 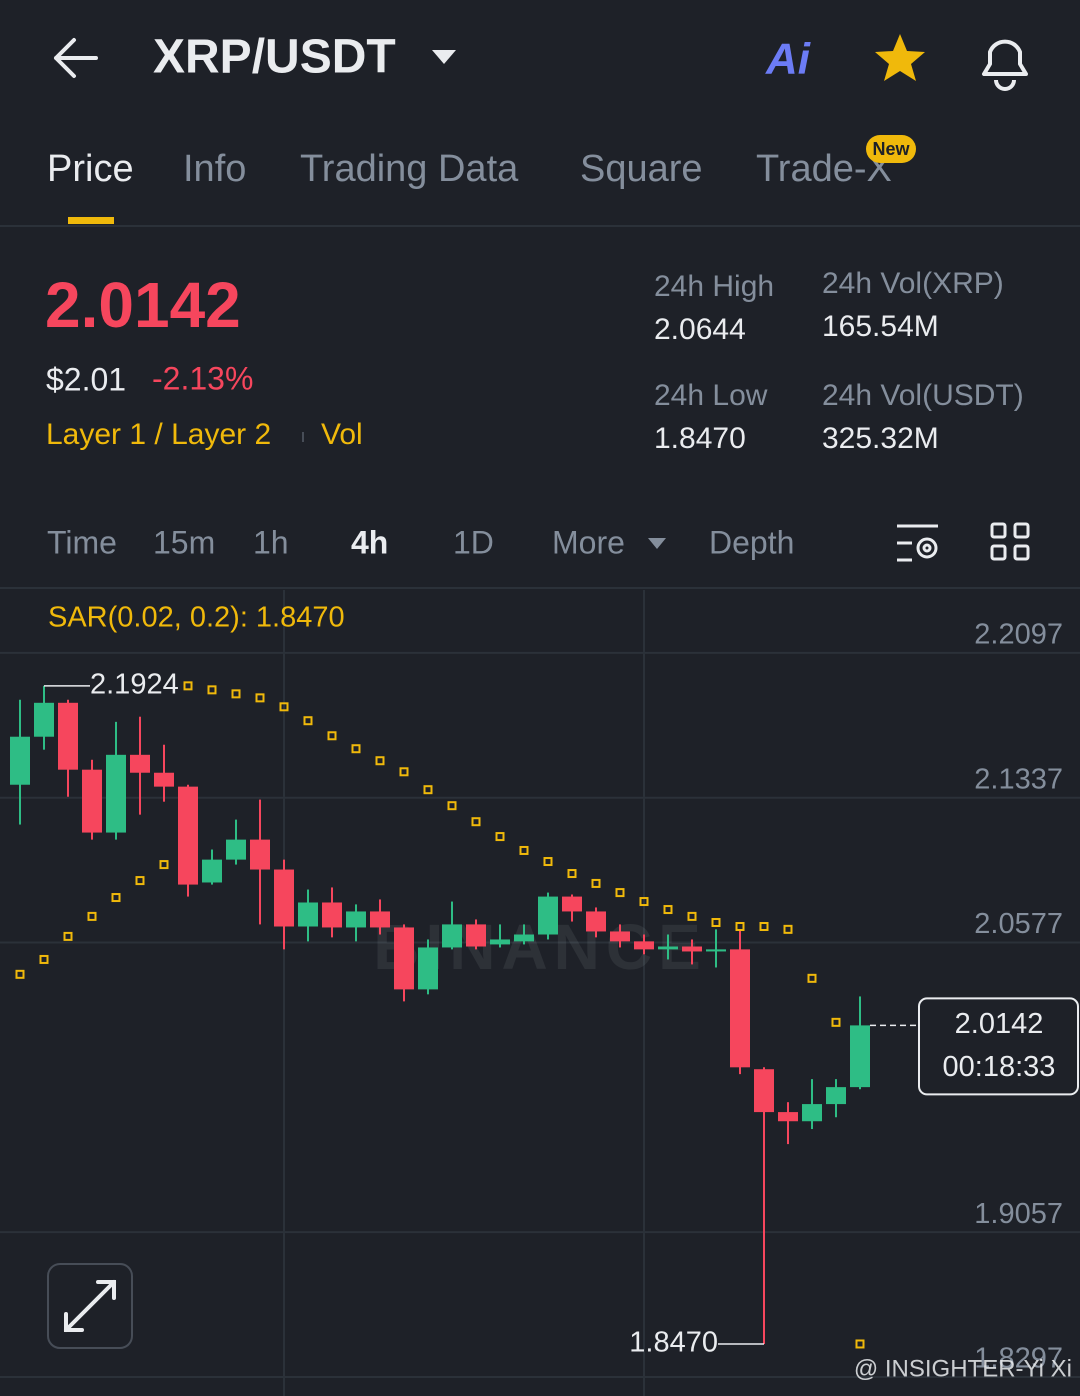 I want to click on indicator-settings, so click(x=917, y=543).